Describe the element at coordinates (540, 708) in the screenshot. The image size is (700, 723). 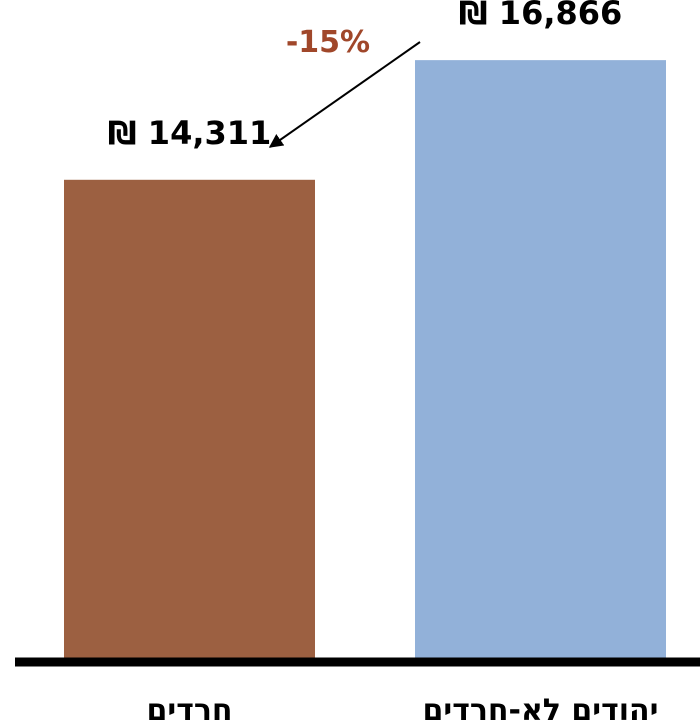
I see `x-tick-label: יהודים לא-חרדים` at that location.